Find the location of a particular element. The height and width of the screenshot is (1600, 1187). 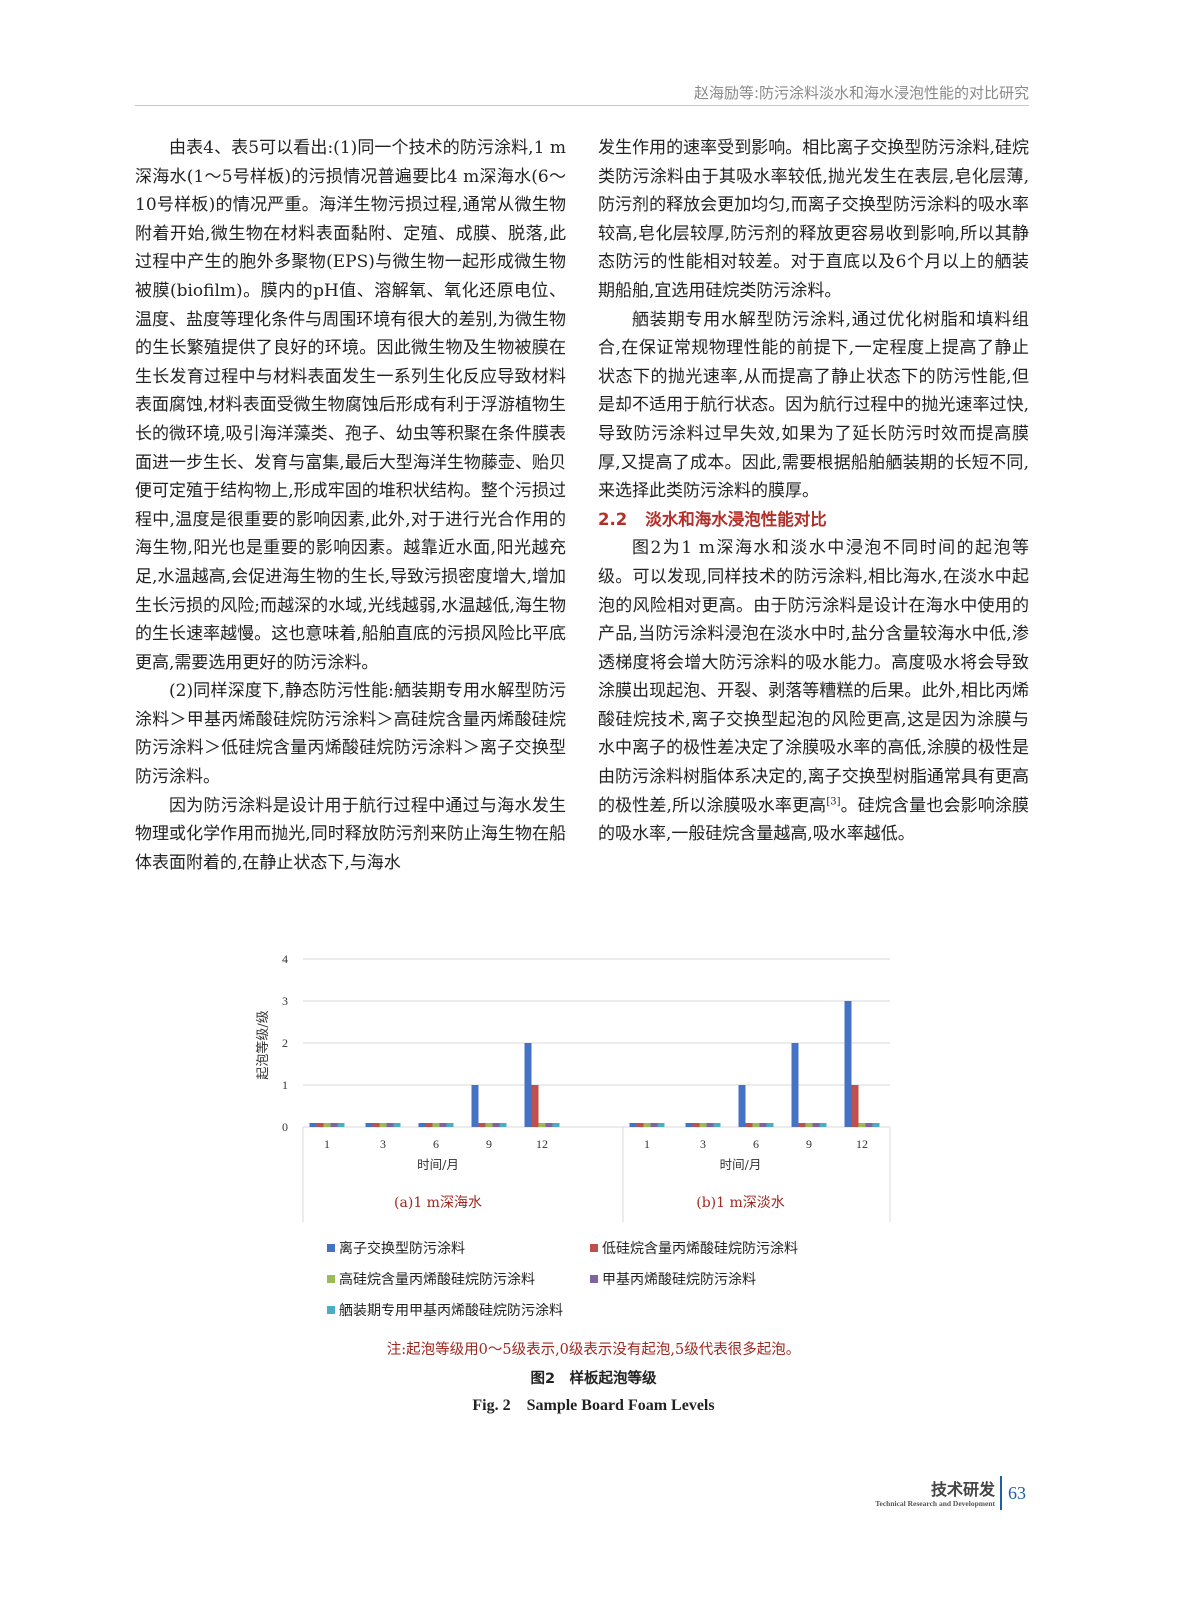

legend-item: 高硅烷含量丙烯酸硅烷防污涂料 is located at coordinates (431, 1279).